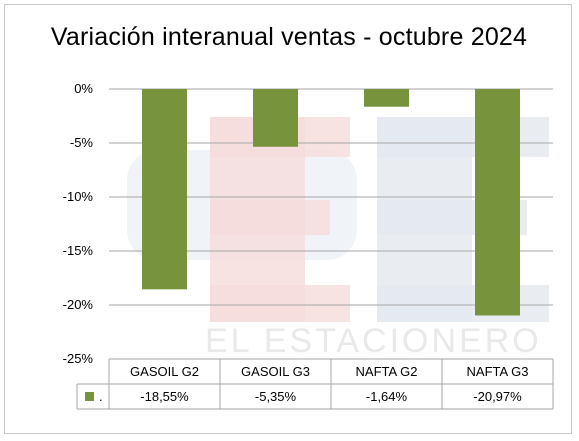  What do you see at coordinates (373, 341) in the screenshot?
I see `watermark-text: EL ESTACIONERO` at bounding box center [373, 341].